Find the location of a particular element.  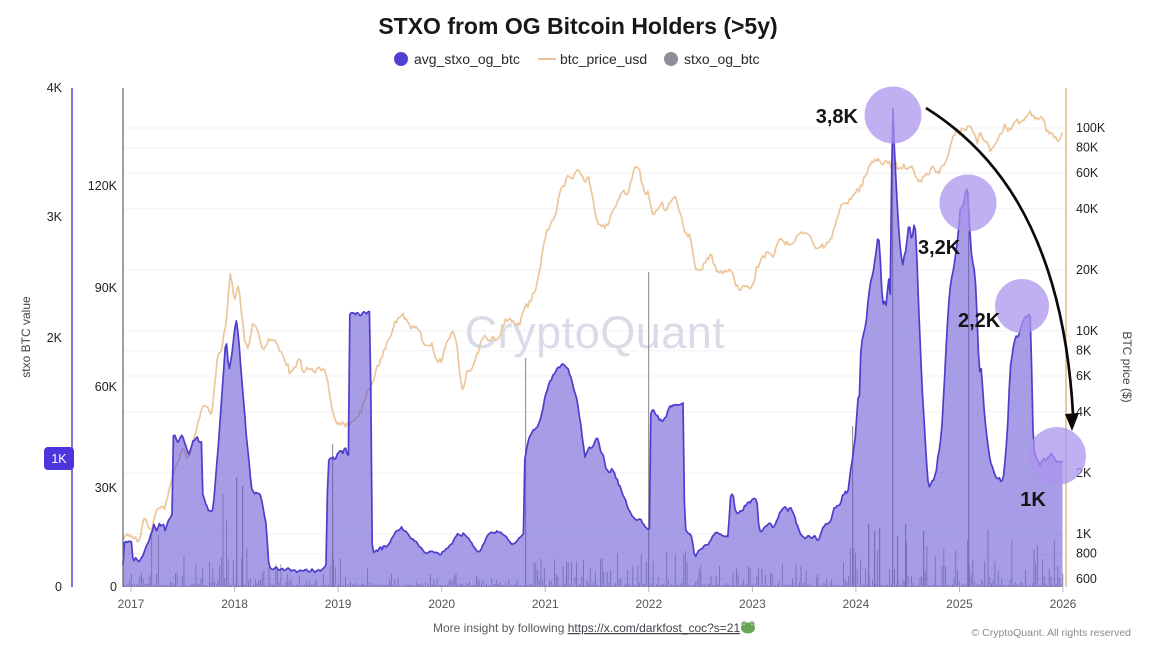

svg-text: 800 is located at coordinates (1086, 554).